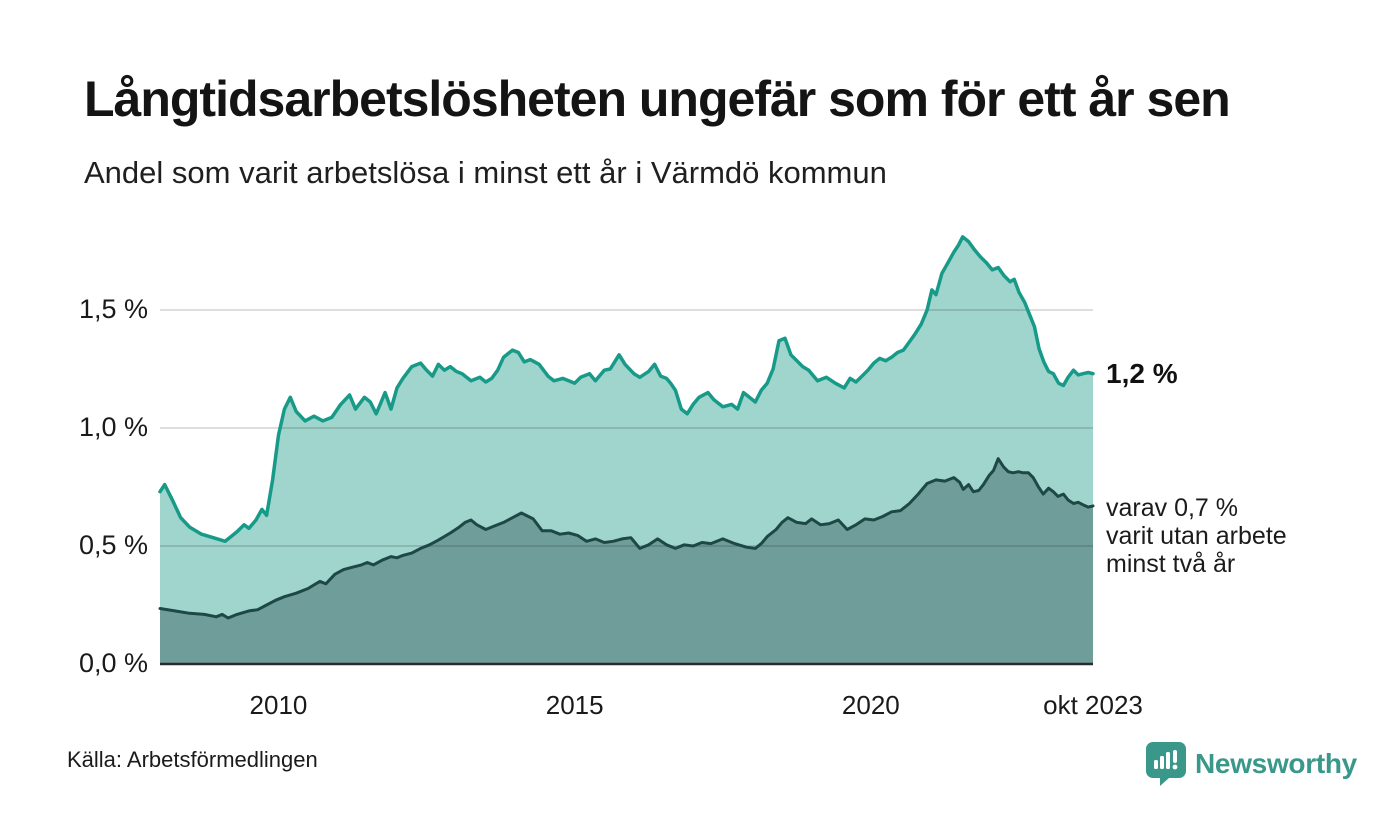 This screenshot has width=1400, height=840. Describe the element at coordinates (1166, 764) in the screenshot. I see `newsworthy-bubble-chart-icon` at that location.